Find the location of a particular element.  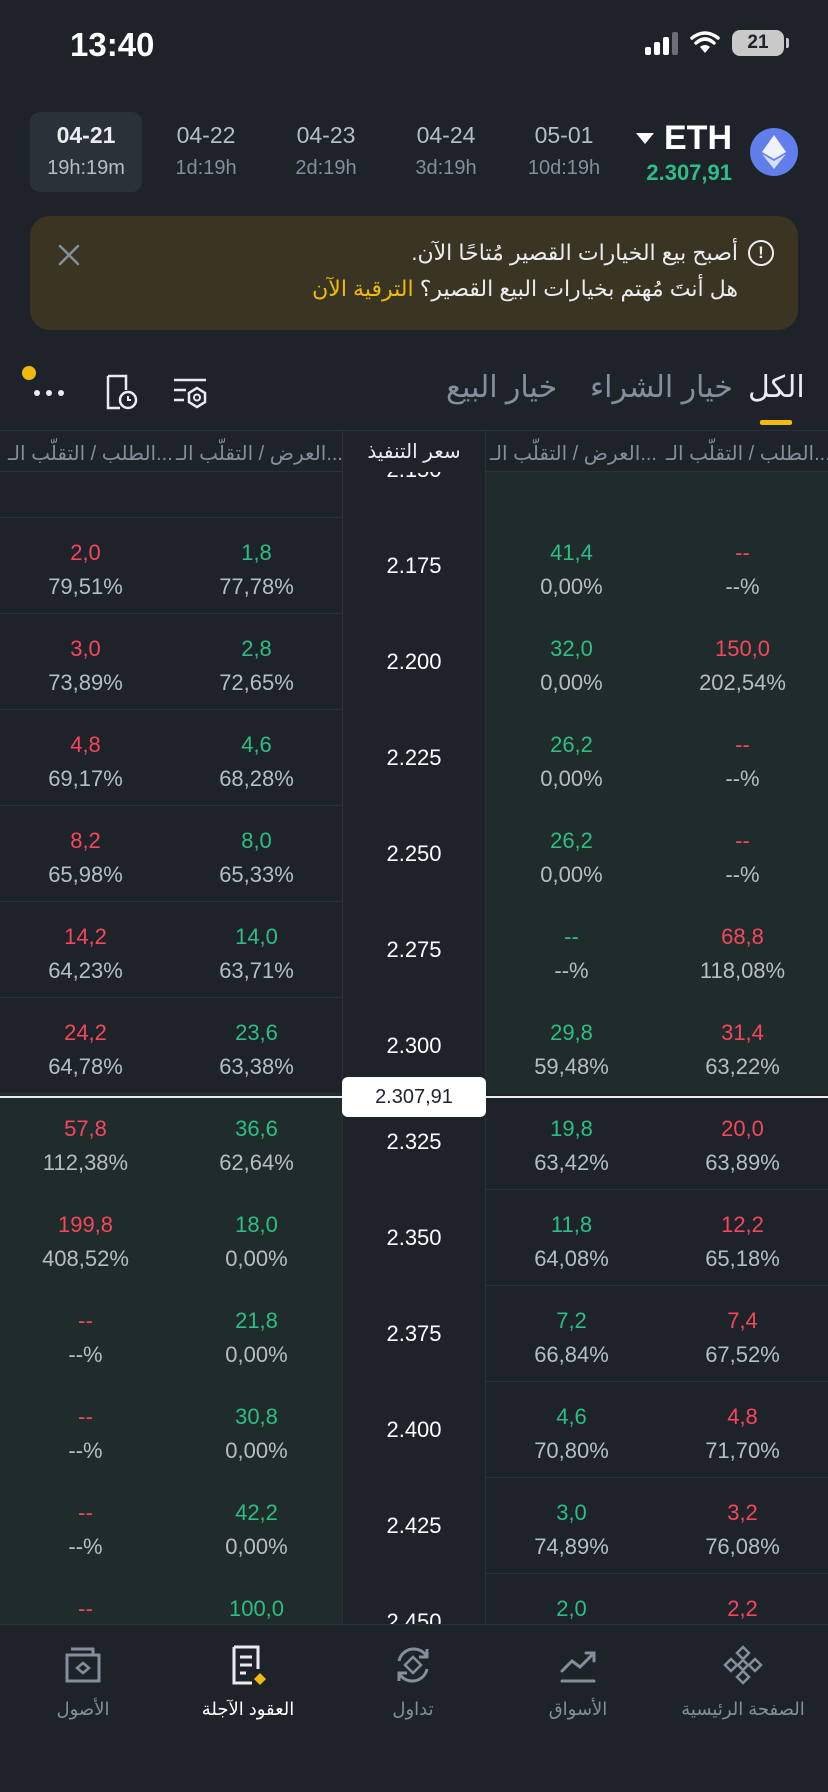

call-bid-cell: 4,6 70,80% is located at coordinates (571, 1430).